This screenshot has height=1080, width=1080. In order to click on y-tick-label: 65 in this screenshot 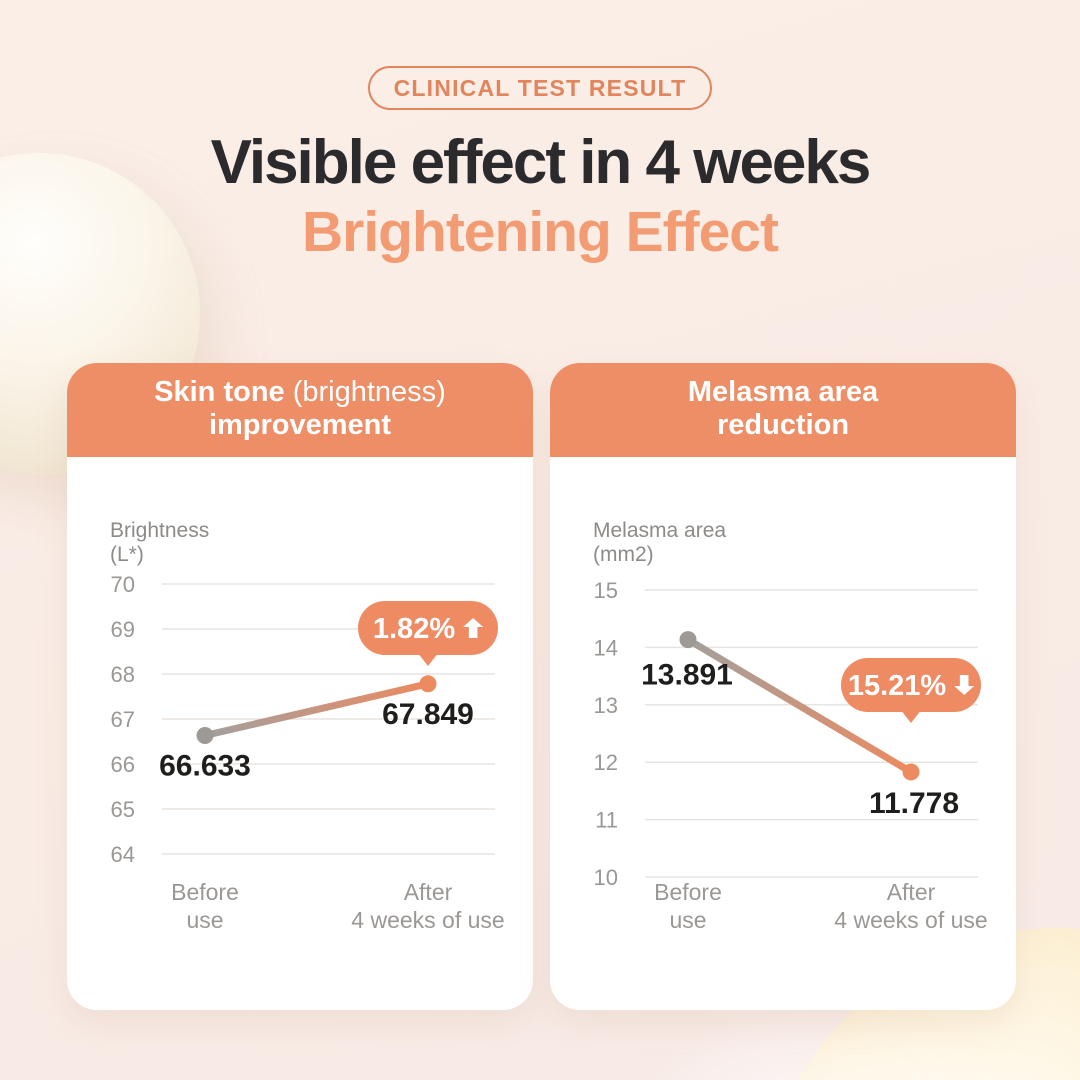, I will do `click(123, 809)`.